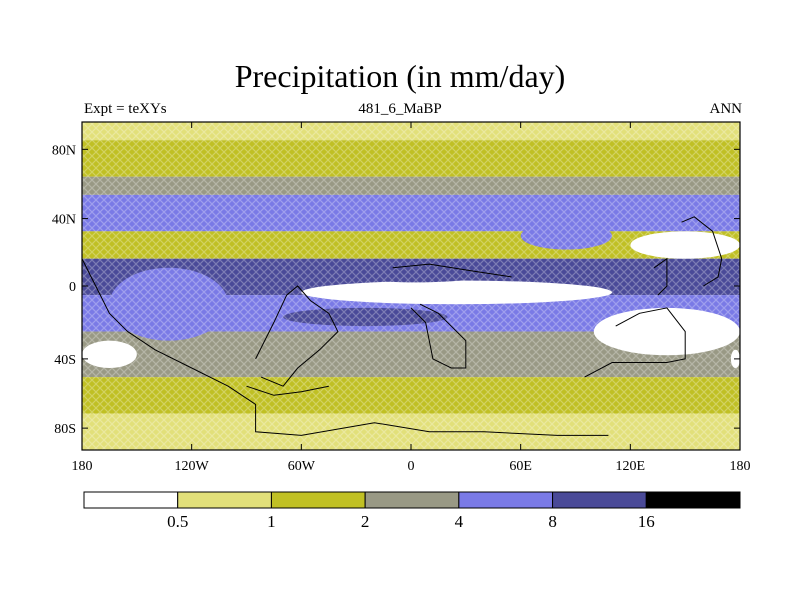  What do you see at coordinates (302, 466) in the screenshot?
I see `x-tick-label-2: 60W` at bounding box center [302, 466].